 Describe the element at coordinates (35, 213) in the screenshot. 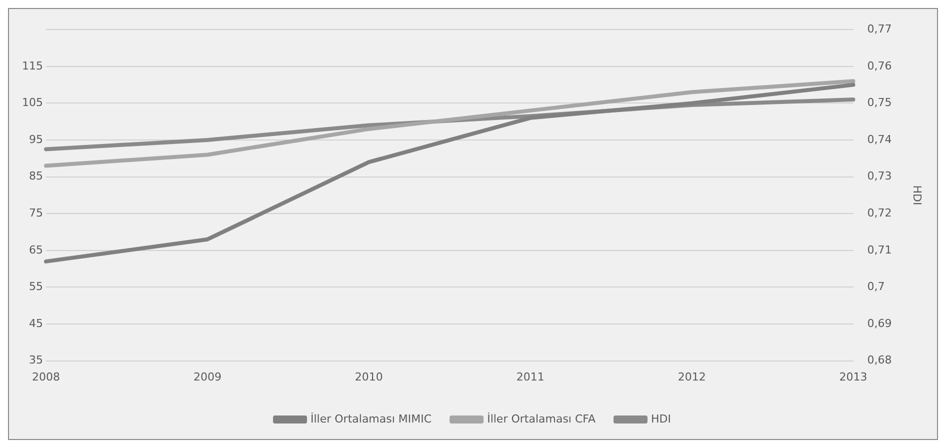

I see `y-tick-label: 75` at that location.